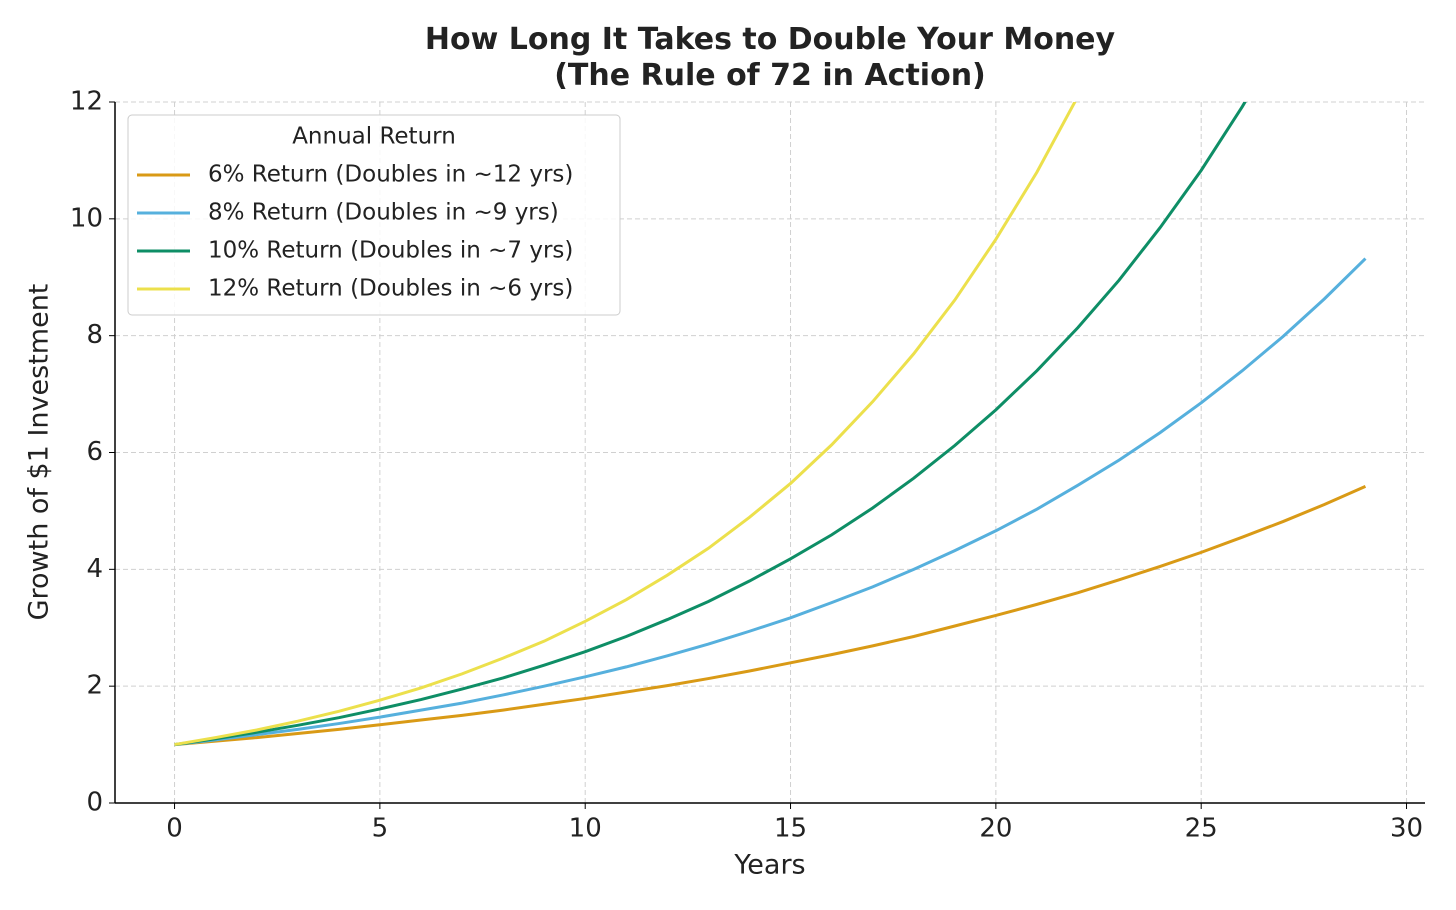  What do you see at coordinates (995, 829) in the screenshot?
I see `x-tick-label: 20` at bounding box center [995, 829].